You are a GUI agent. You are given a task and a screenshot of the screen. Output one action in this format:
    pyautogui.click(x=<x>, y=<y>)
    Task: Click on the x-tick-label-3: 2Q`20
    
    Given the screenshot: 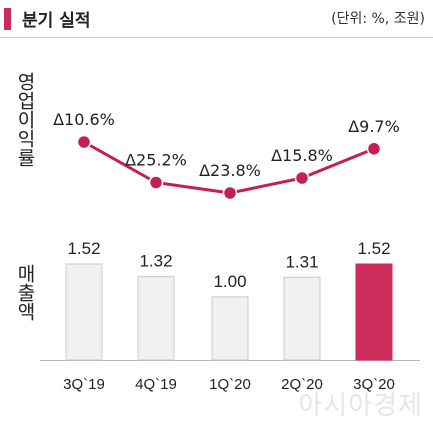 What is the action you would take?
    pyautogui.click(x=302, y=384)
    